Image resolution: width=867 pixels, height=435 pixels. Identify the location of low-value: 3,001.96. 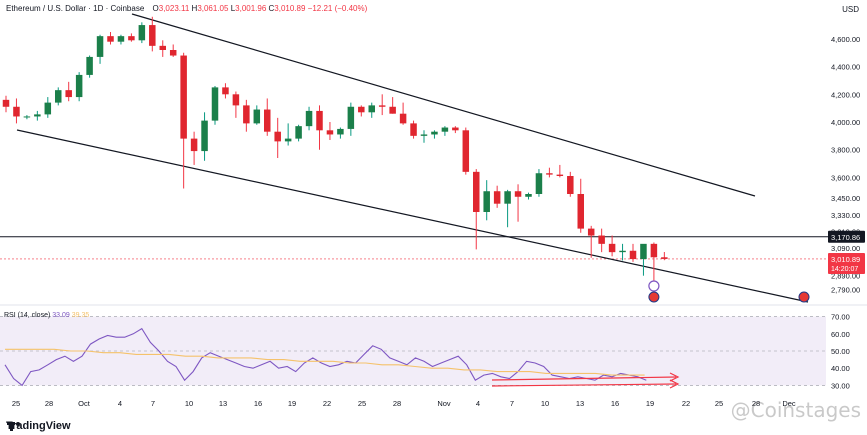
(251, 8).